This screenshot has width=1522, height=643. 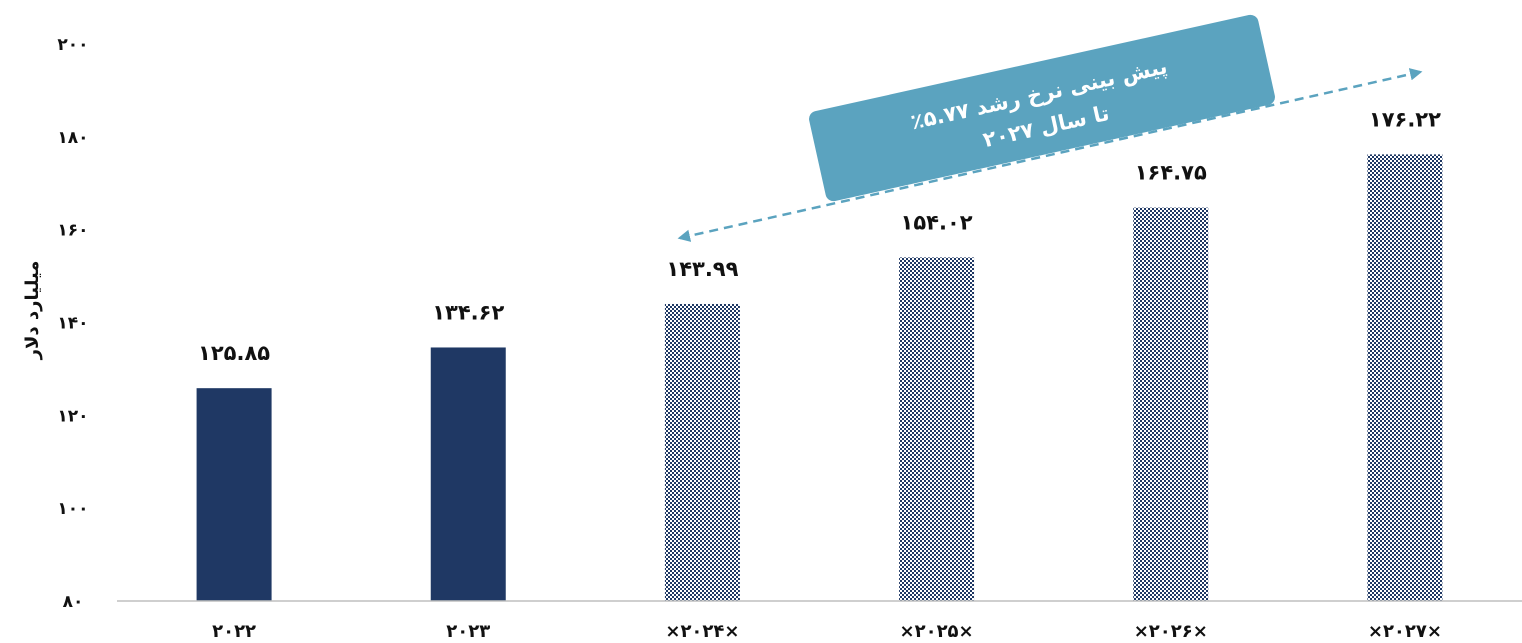 What do you see at coordinates (937, 631) in the screenshot?
I see `x-category-label: ×۲۰۲۵×` at bounding box center [937, 631].